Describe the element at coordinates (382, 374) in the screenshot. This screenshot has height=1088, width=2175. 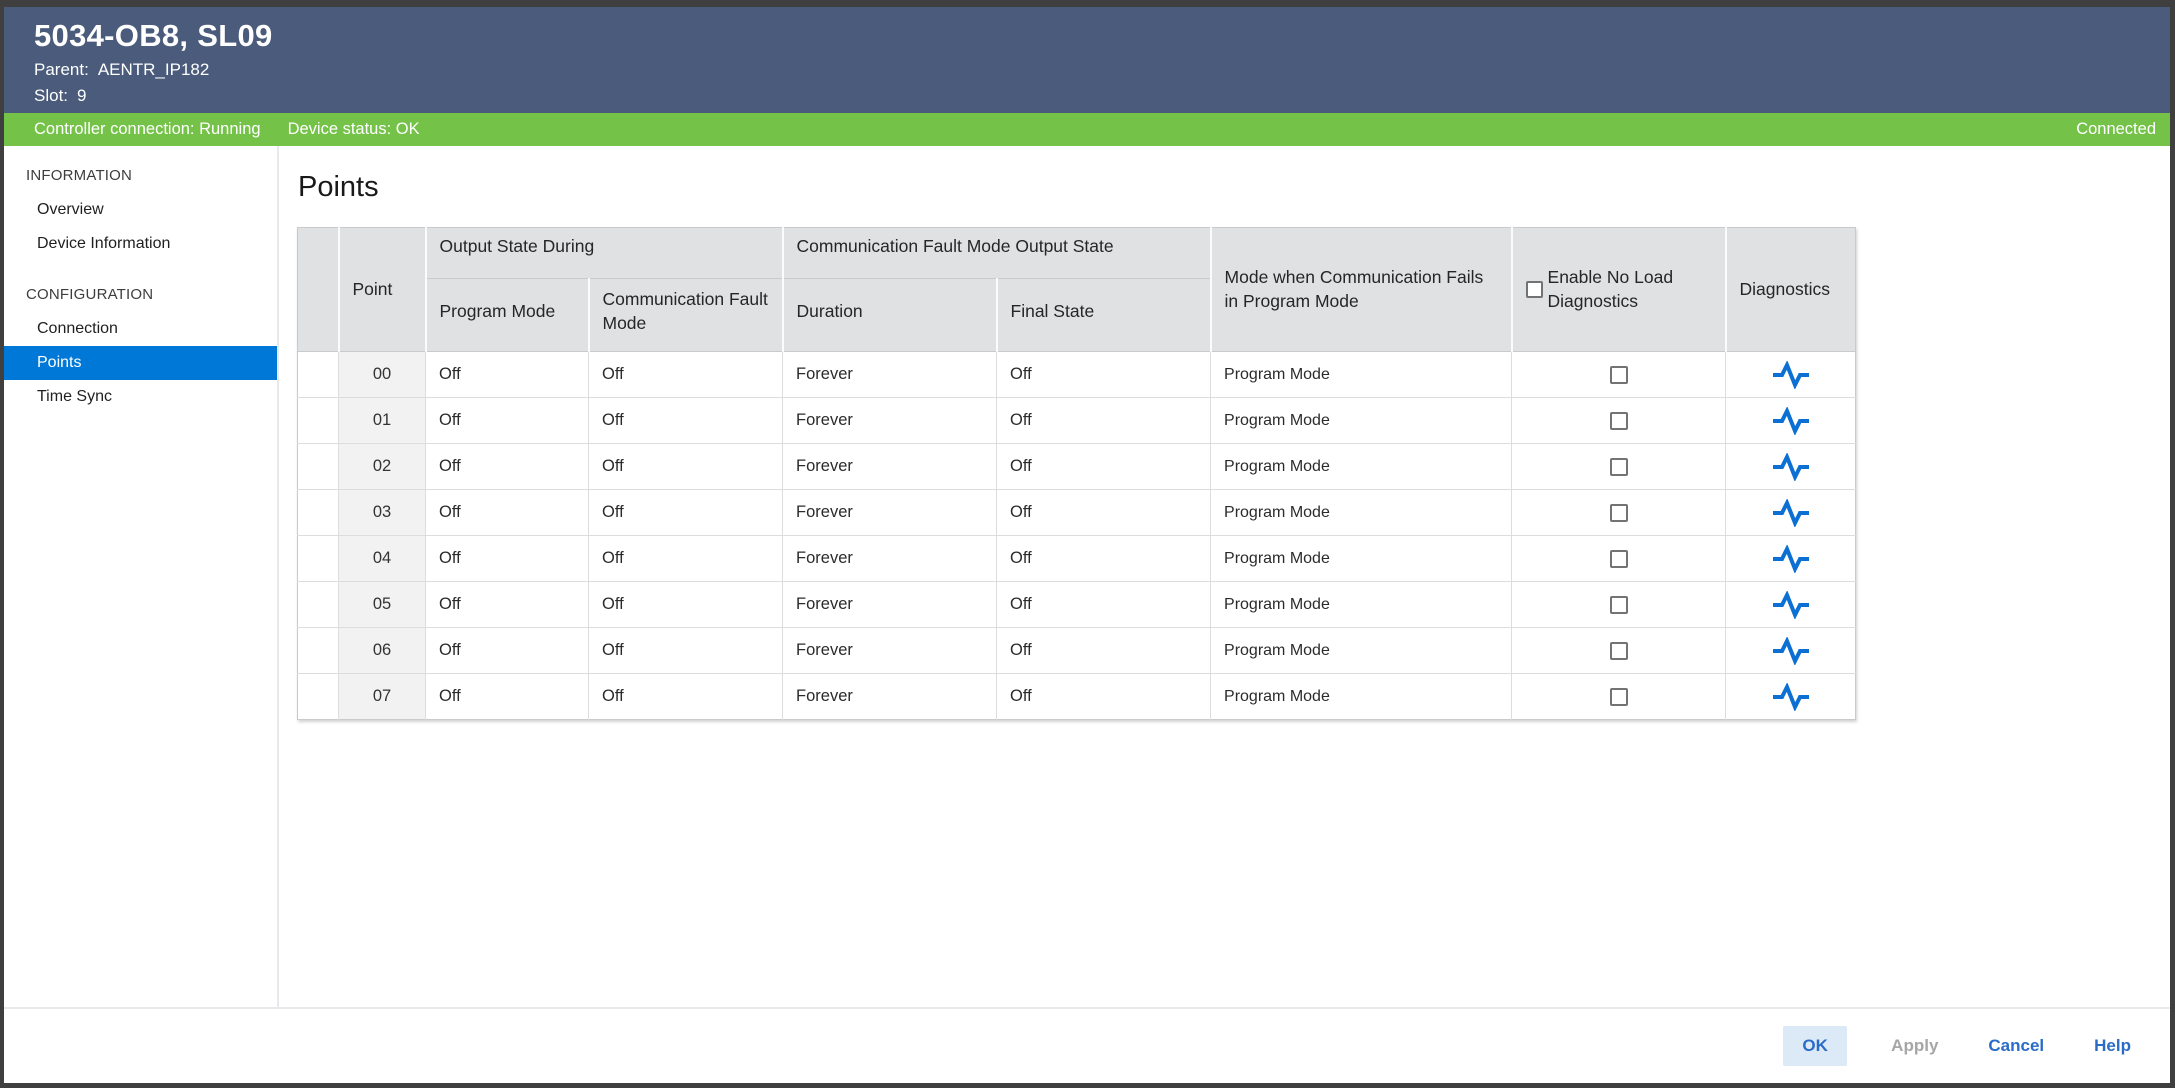
I see `point-cell: 00` at that location.